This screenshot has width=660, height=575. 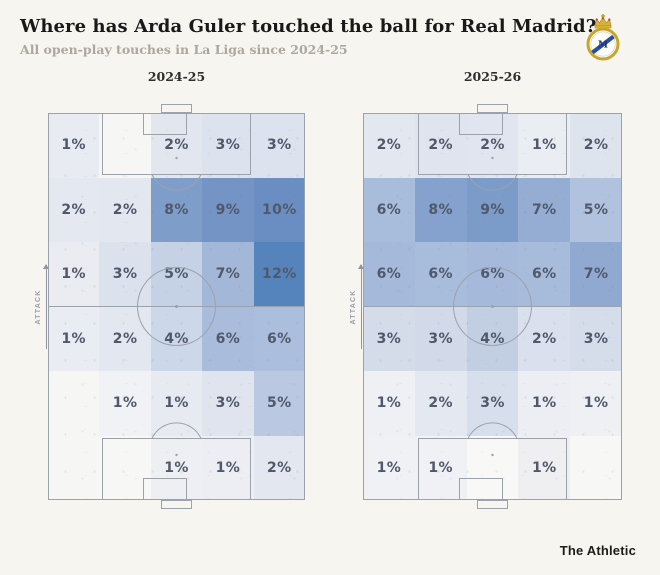 I want to click on heat-cell: 10%, so click(x=279, y=209).